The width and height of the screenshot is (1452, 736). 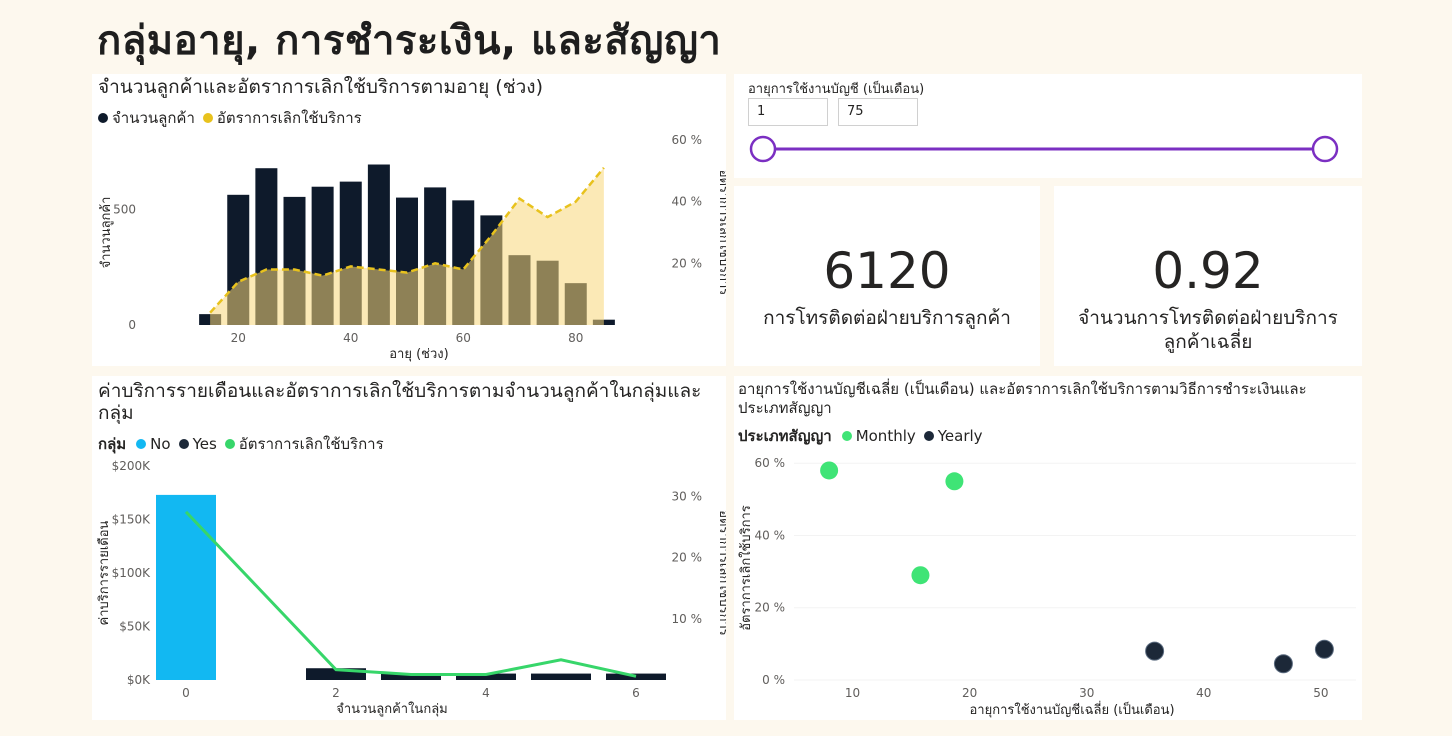 What do you see at coordinates (969, 693) in the screenshot?
I see `scatter-x-tick: 20` at bounding box center [969, 693].